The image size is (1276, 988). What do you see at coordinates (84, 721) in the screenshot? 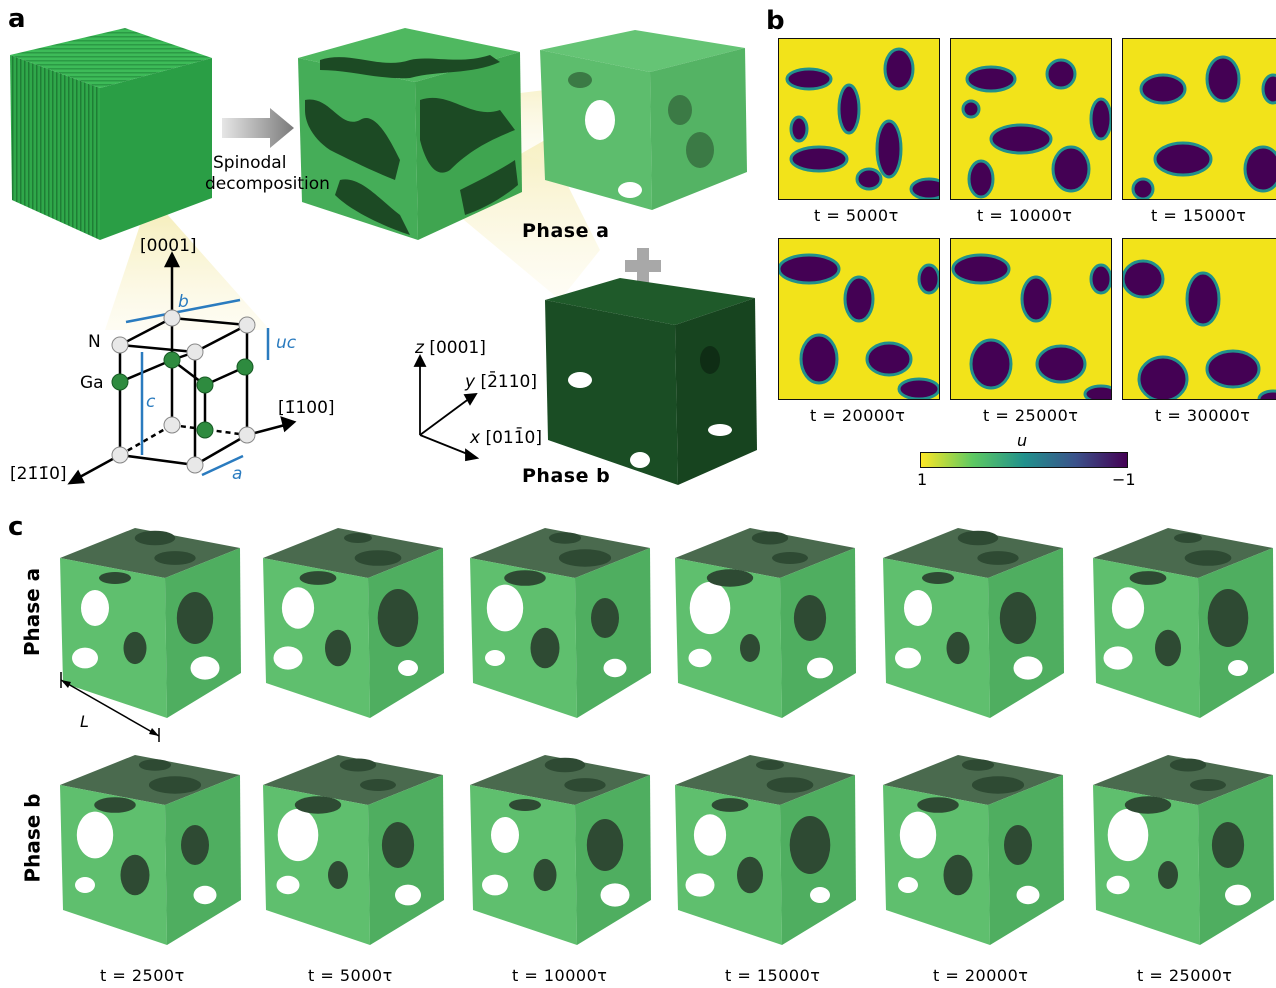
I see `length-scale-label: L` at bounding box center [84, 721].